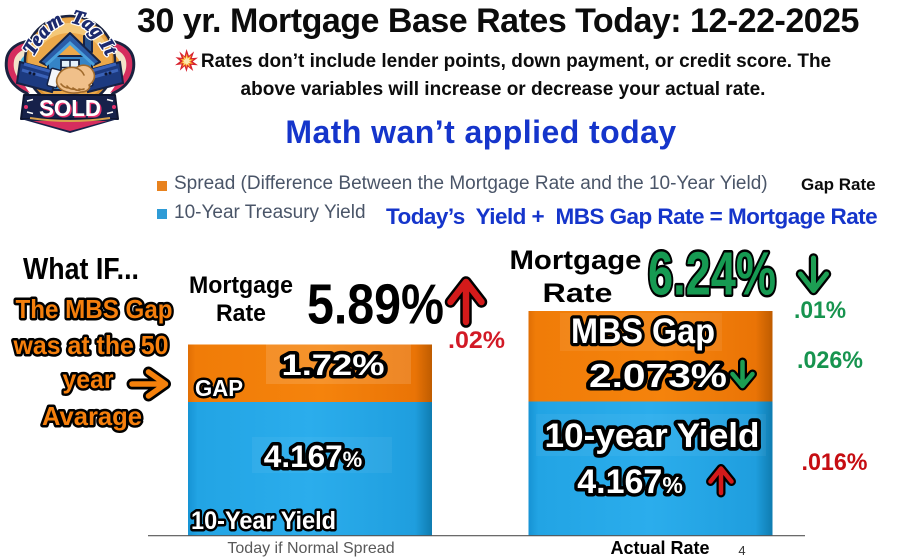 This screenshot has height=560, width=900. What do you see at coordinates (310, 548) in the screenshot?
I see `svg-text: Today if Normal Spread` at bounding box center [310, 548].